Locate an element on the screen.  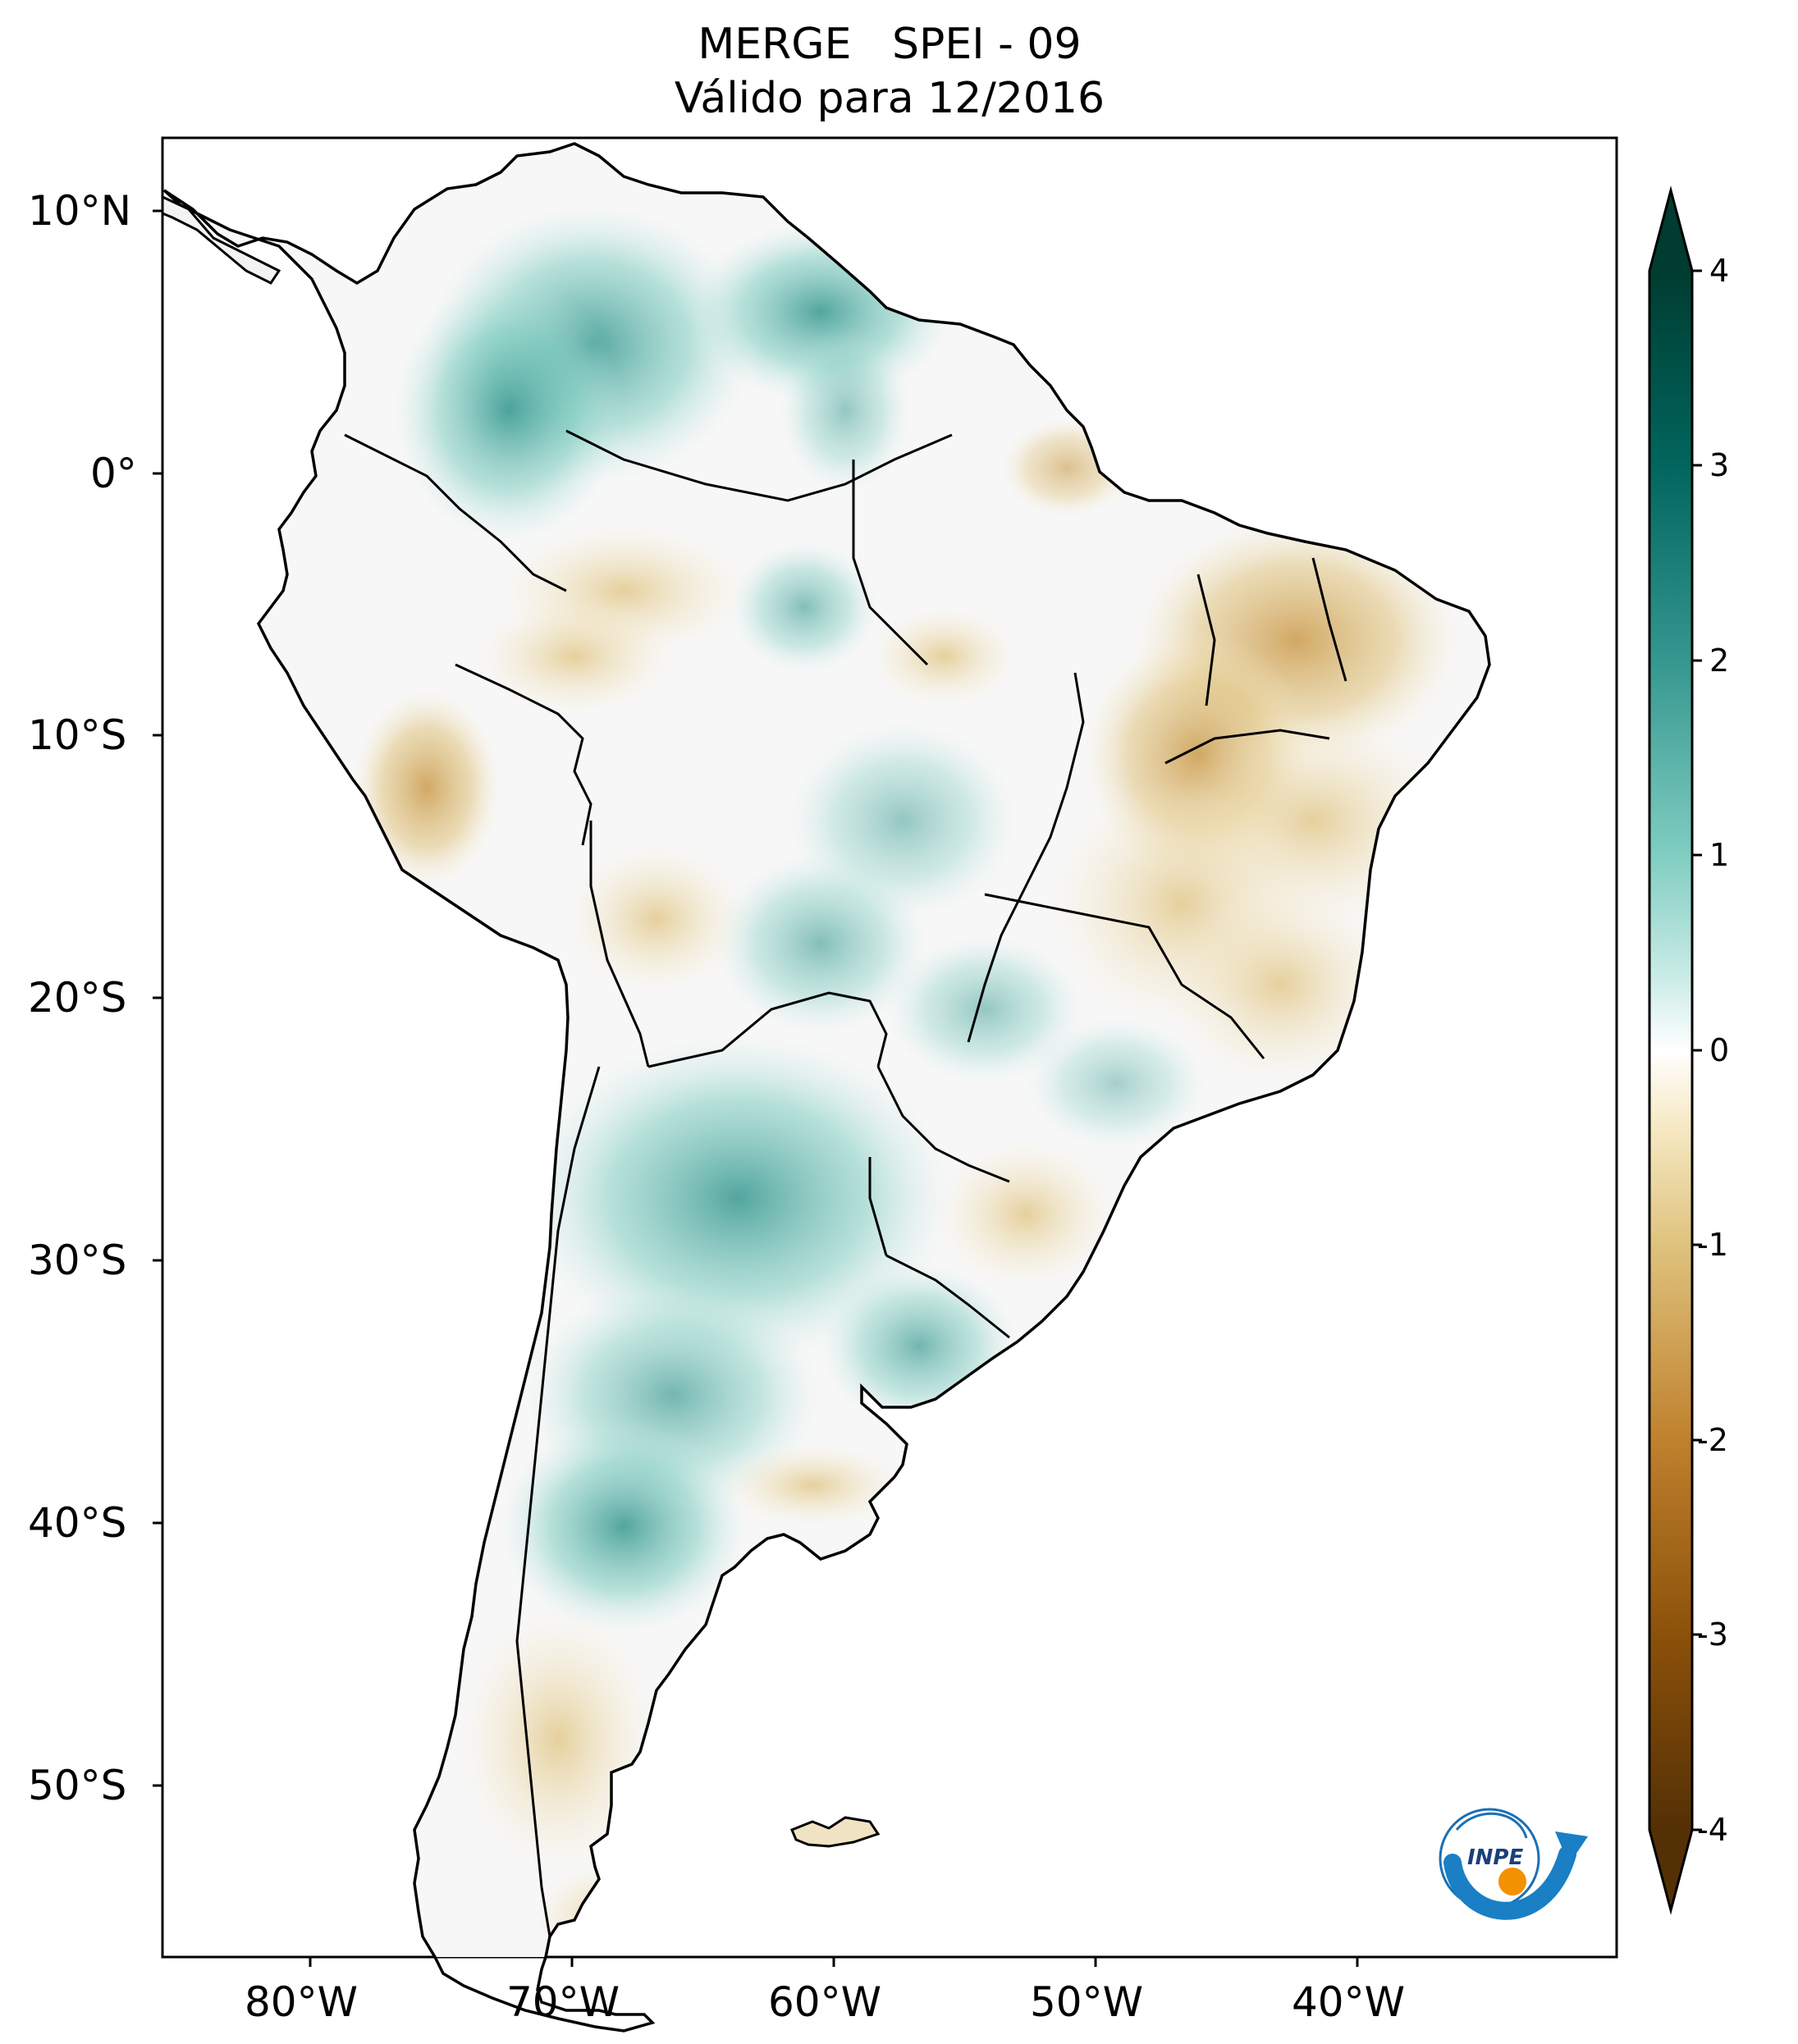
lon-tick-label: 70°W is located at coordinates (563, 2002).